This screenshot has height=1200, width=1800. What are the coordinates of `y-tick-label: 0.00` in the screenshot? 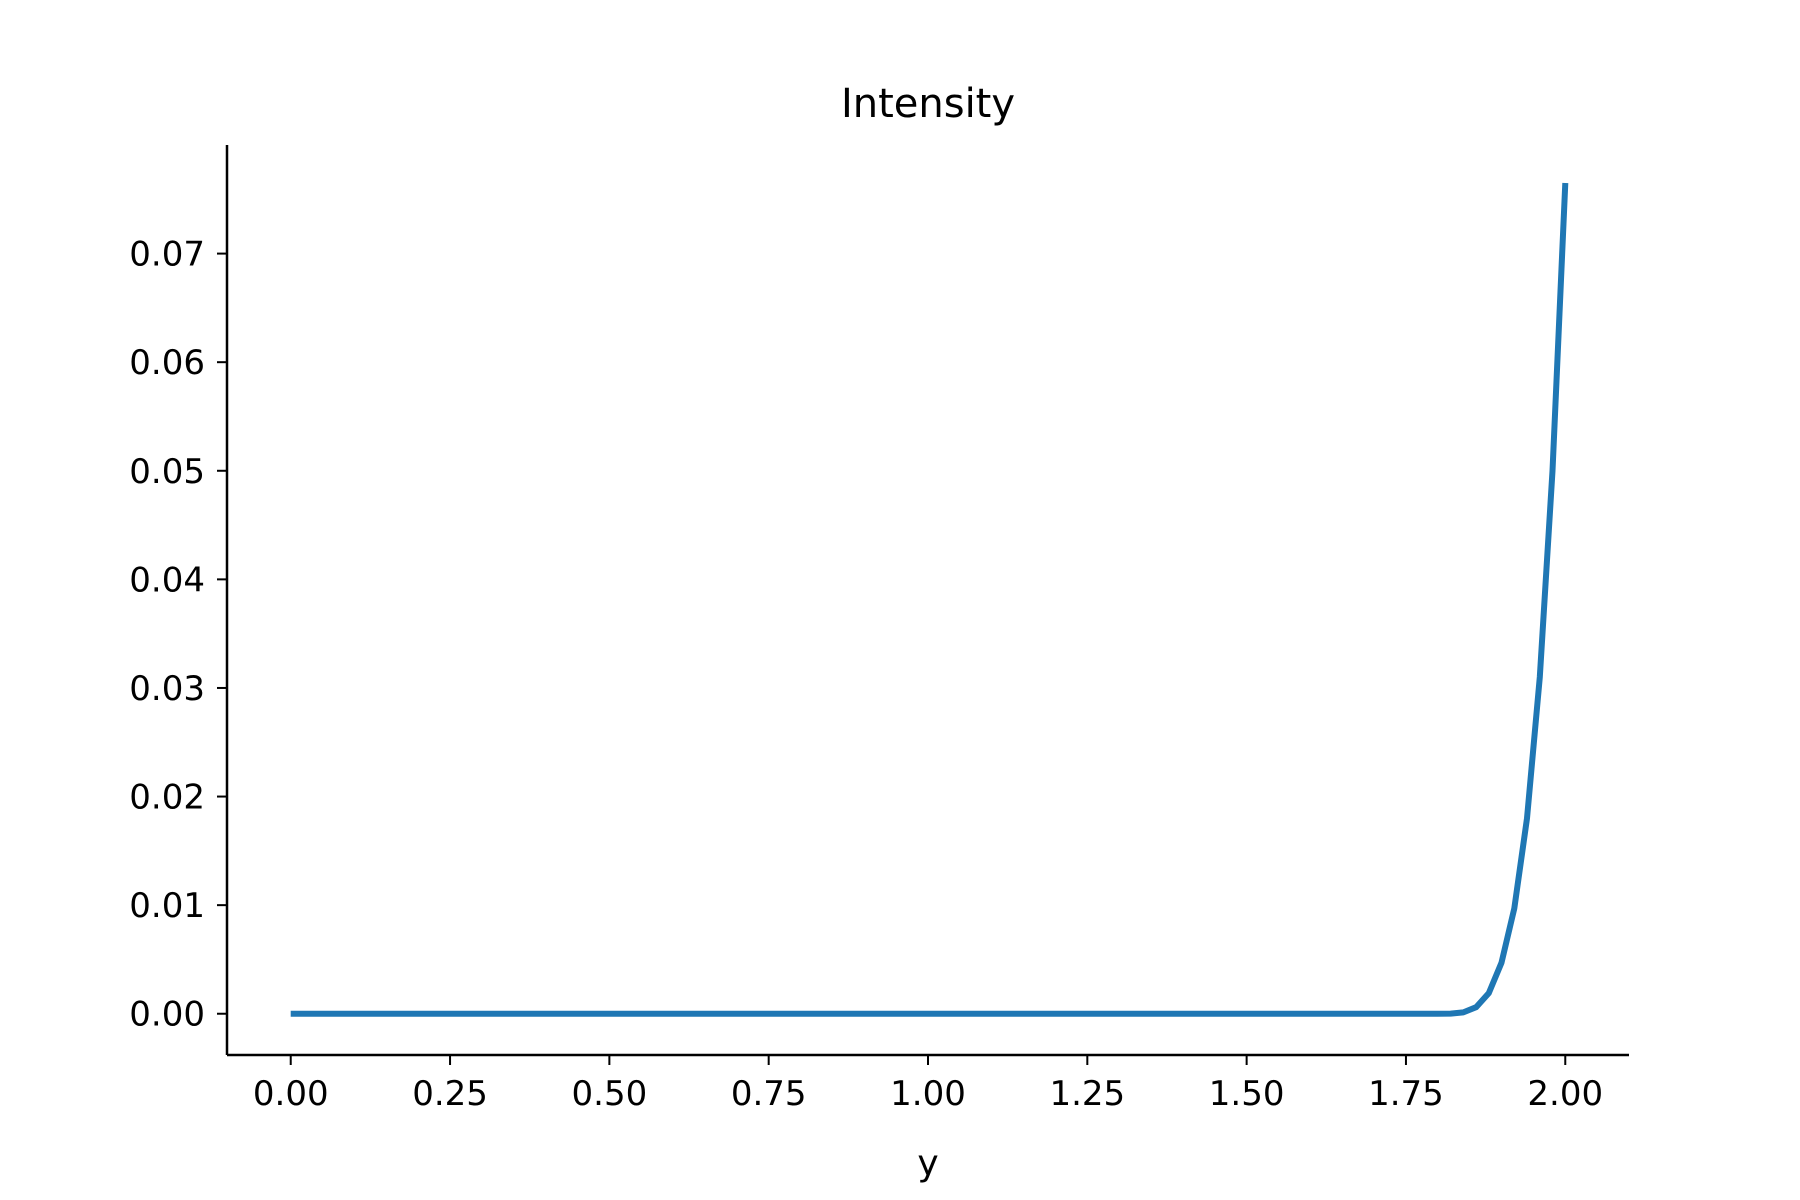 It's located at (167, 1015).